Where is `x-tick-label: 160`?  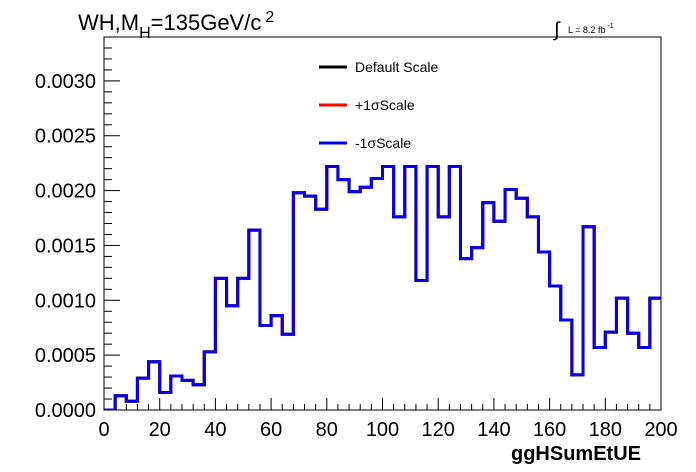
x-tick-label: 160 is located at coordinates (549, 430).